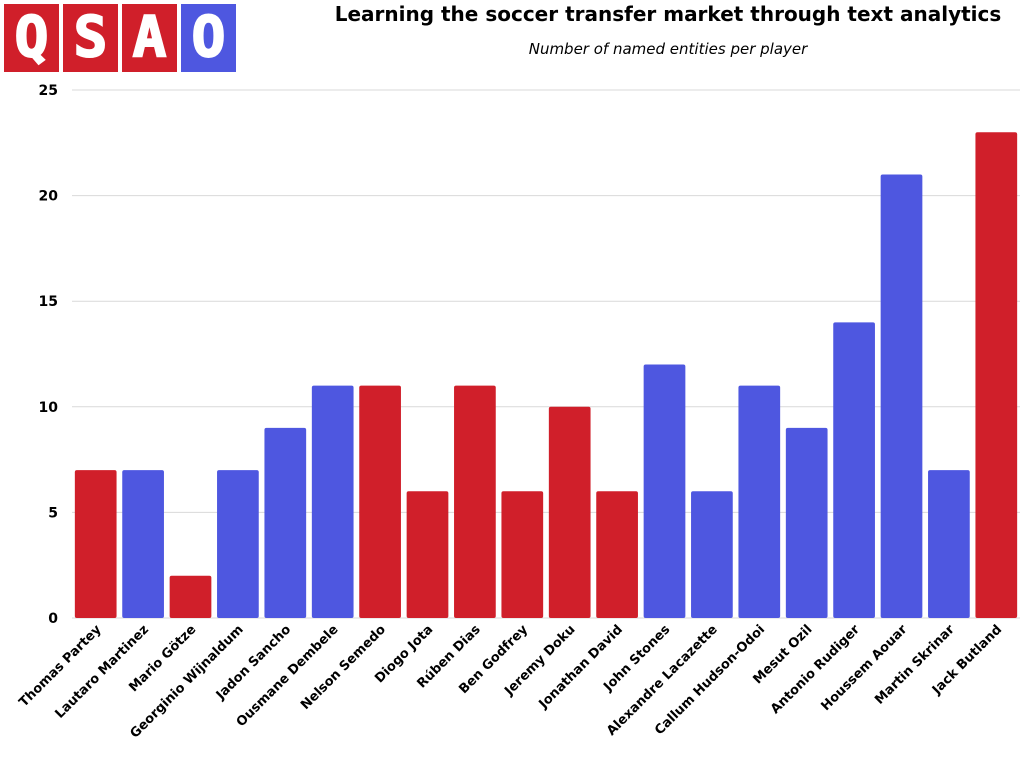 The image size is (1024, 768). Describe the element at coordinates (343, 667) in the screenshot. I see `x-tick-label: Nelson Semedo` at that location.